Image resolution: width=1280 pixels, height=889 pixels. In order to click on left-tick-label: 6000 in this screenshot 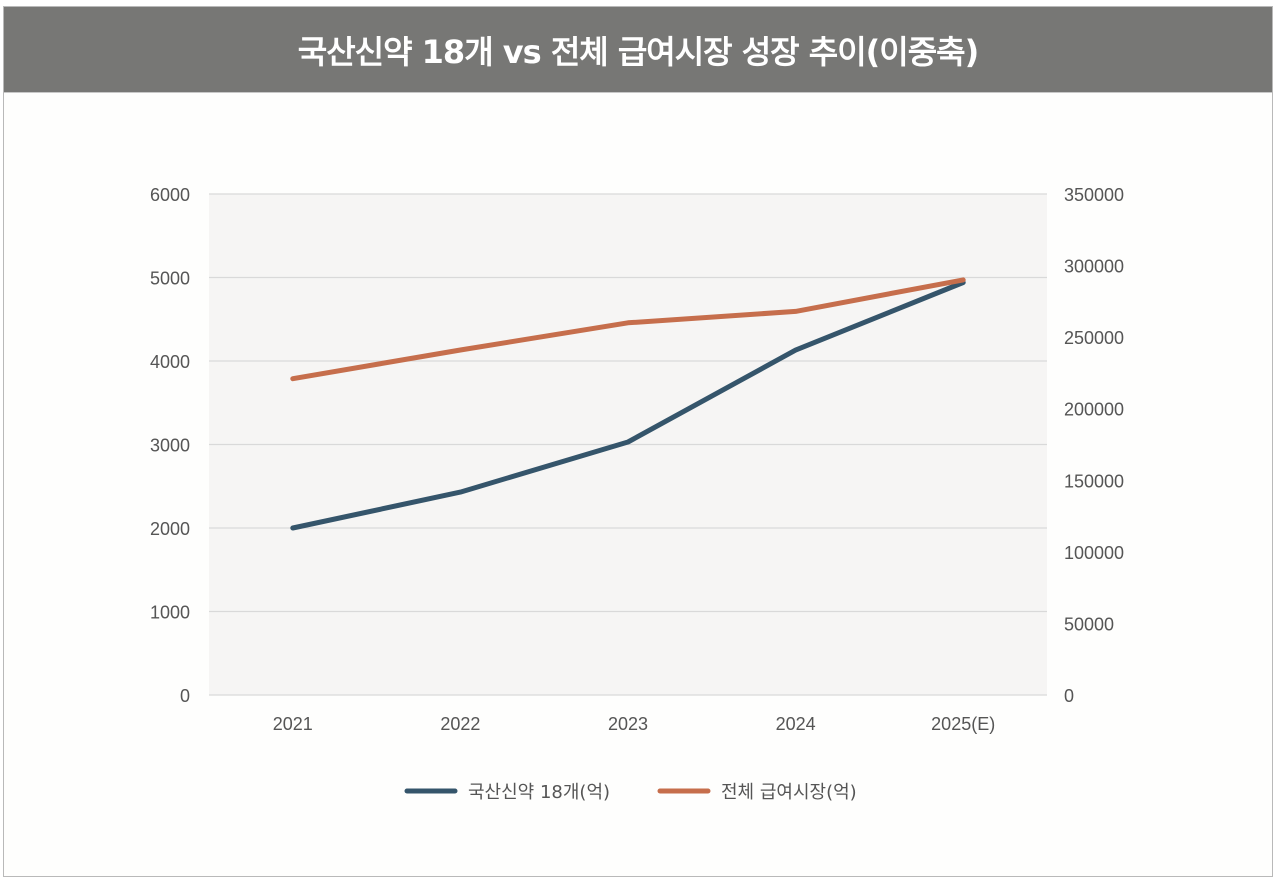, I will do `click(170, 195)`.